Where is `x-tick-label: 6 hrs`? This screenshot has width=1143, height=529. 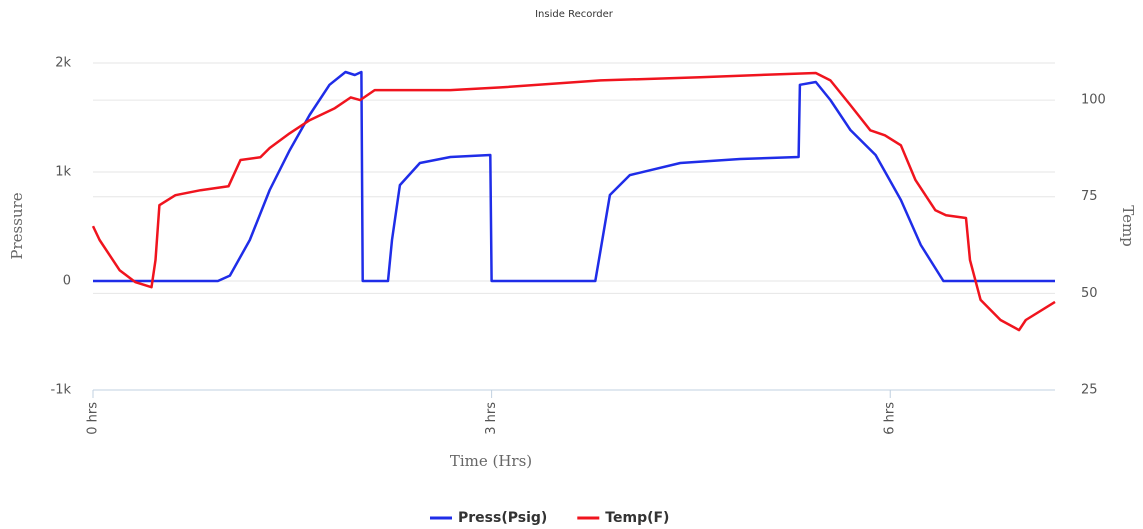 x-tick-label: 6 hrs is located at coordinates (890, 418).